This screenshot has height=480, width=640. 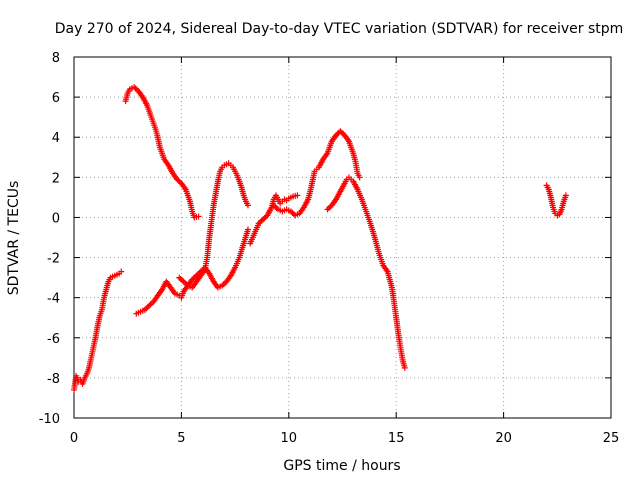 What do you see at coordinates (344, 438) in the screenshot?
I see `x-tick-labels: 0 5 10 15 20 25` at bounding box center [344, 438].